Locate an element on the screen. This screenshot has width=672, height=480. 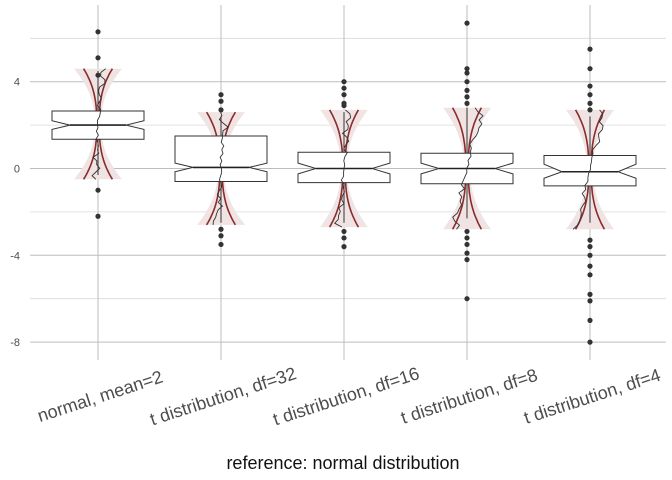
y-tick-label: 0 is located at coordinates (17, 170).